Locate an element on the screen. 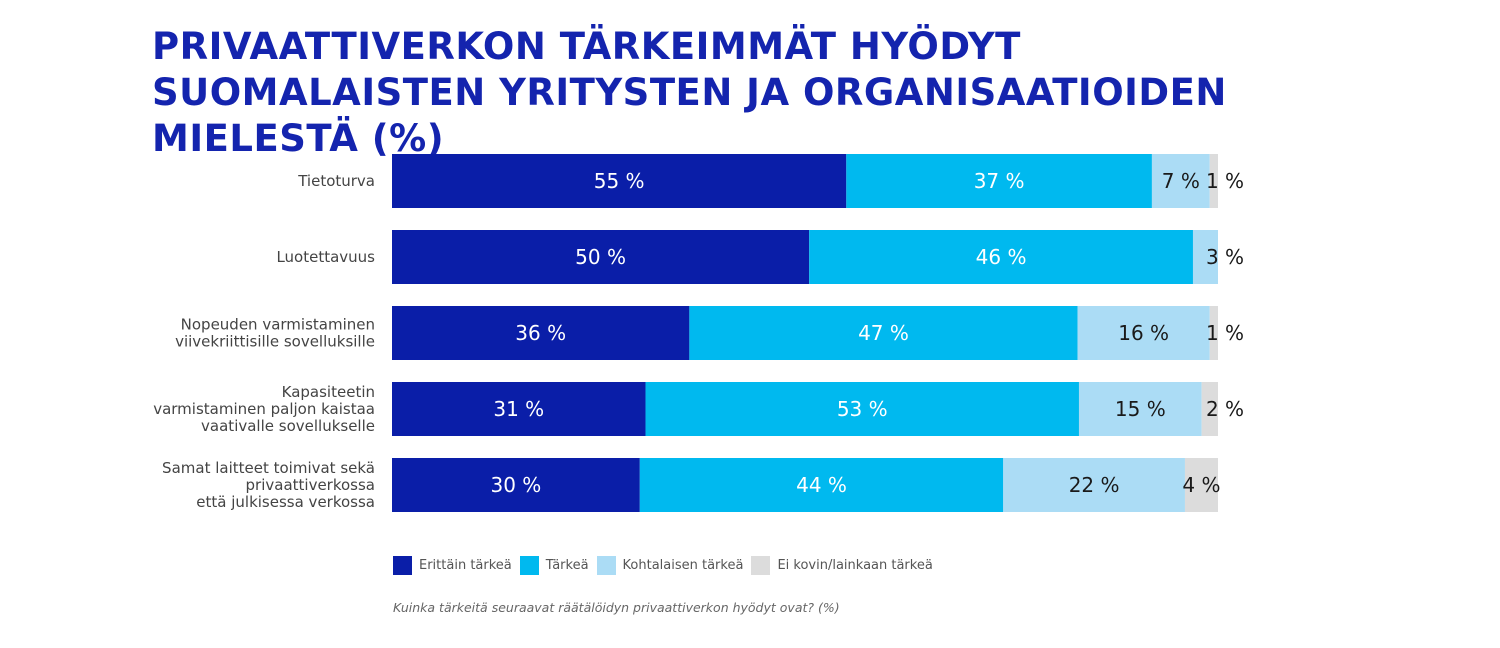  data-label: 53 % is located at coordinates (862, 409).